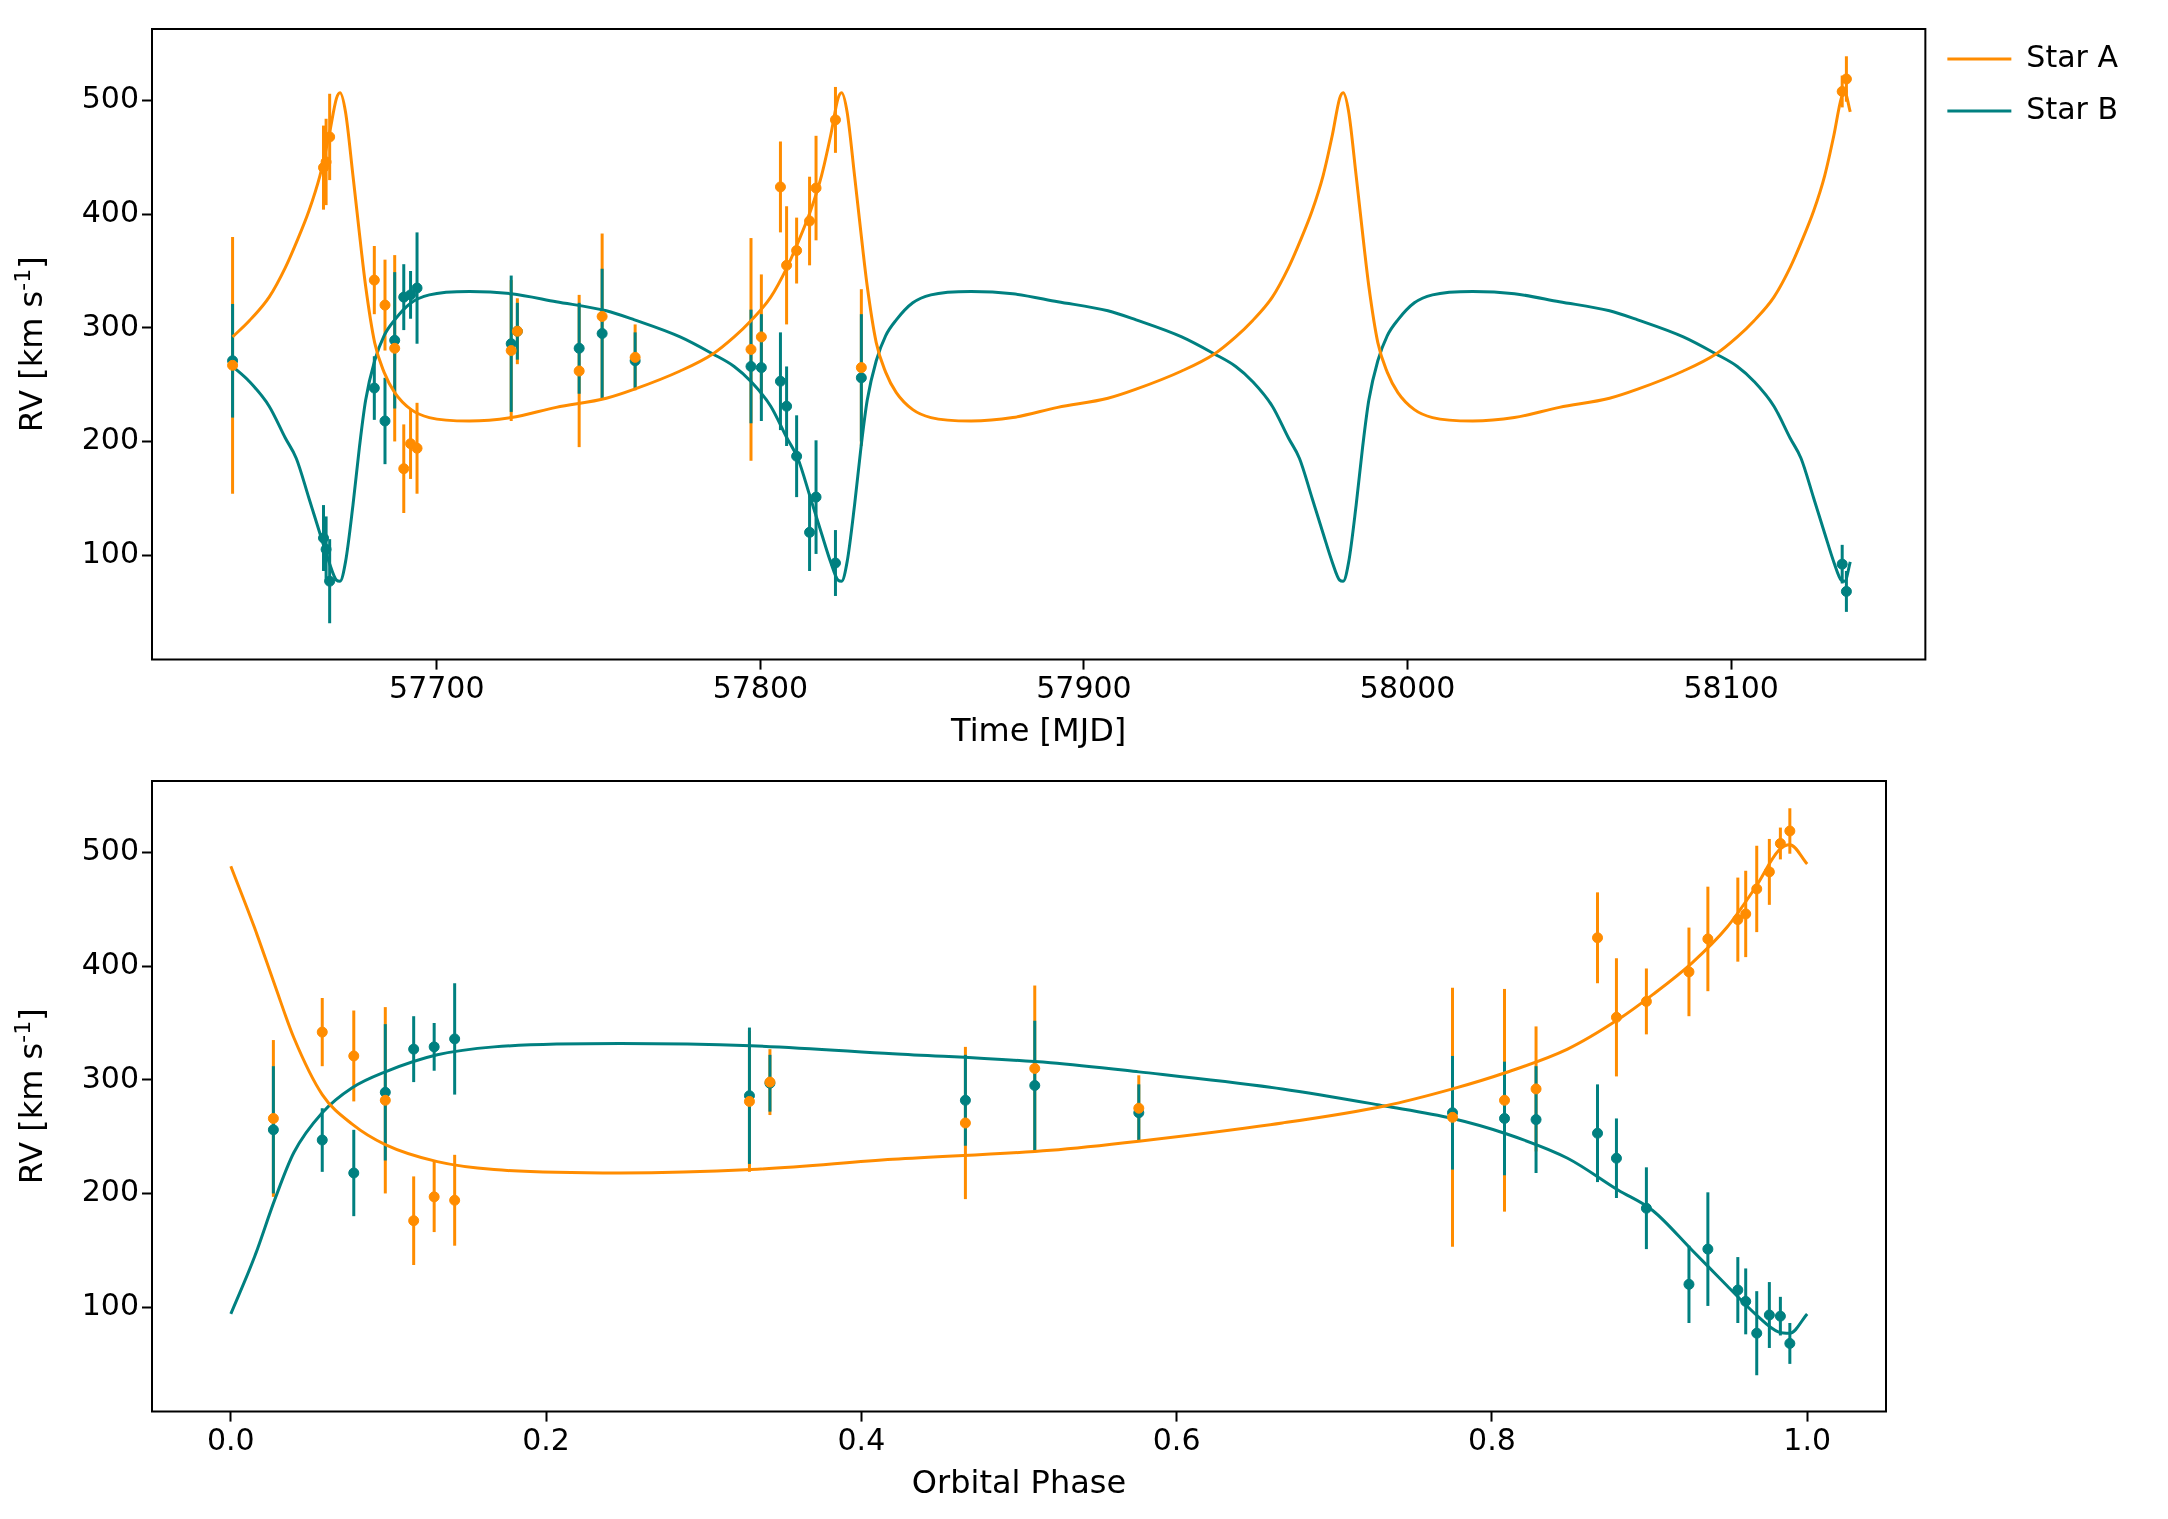 This screenshot has width=2168, height=1519. Describe the element at coordinates (546, 1440) in the screenshot. I see `x-tick-label: 0.2` at that location.